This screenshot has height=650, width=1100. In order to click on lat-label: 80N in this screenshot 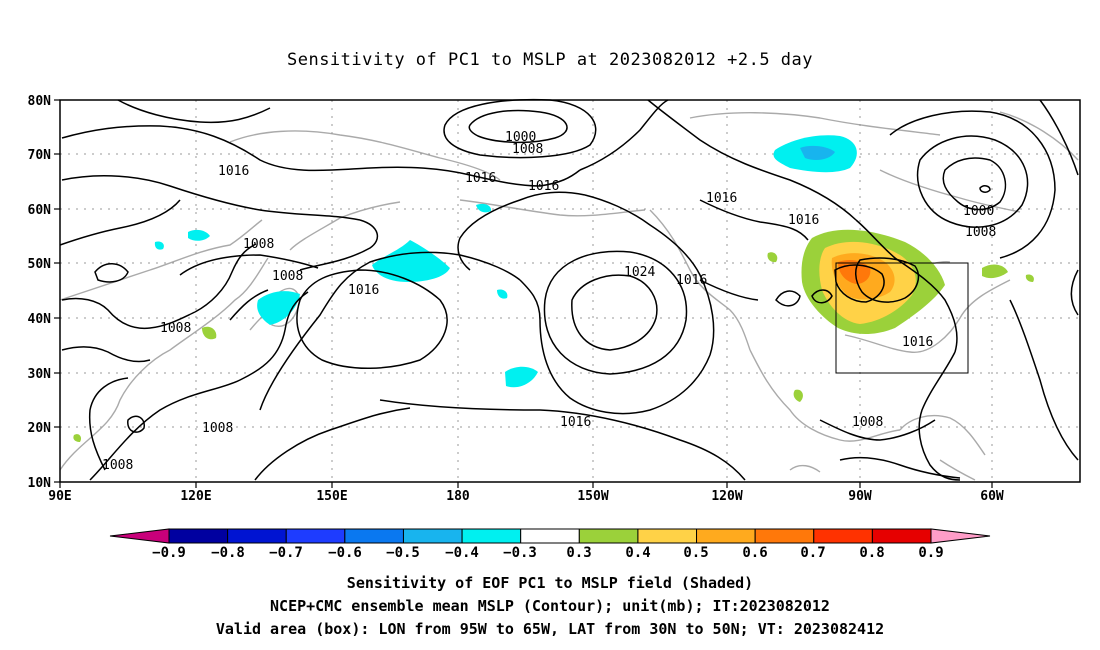, I will do `click(40, 101)`.